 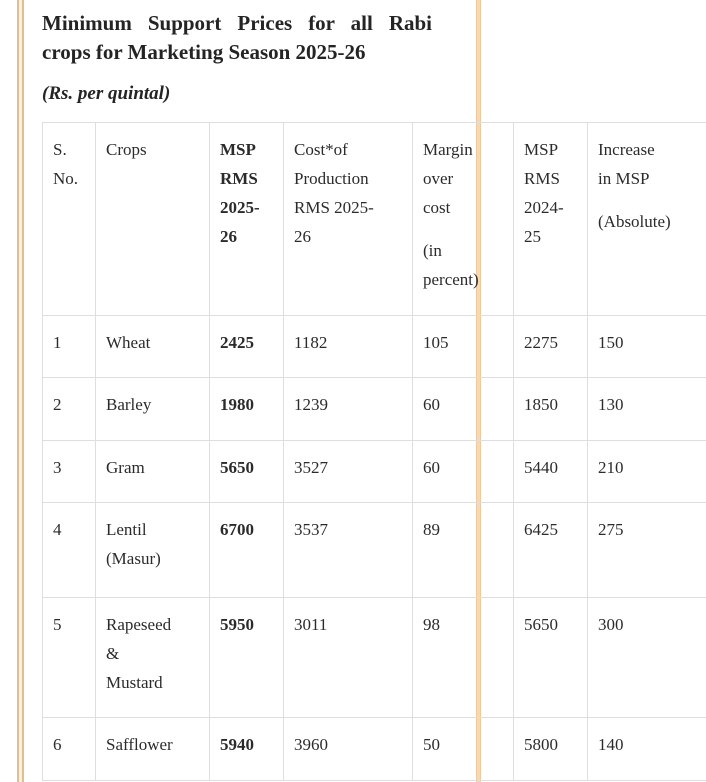 What do you see at coordinates (646, 550) in the screenshot?
I see `table-cell-increase_in_msp: 275` at bounding box center [646, 550].